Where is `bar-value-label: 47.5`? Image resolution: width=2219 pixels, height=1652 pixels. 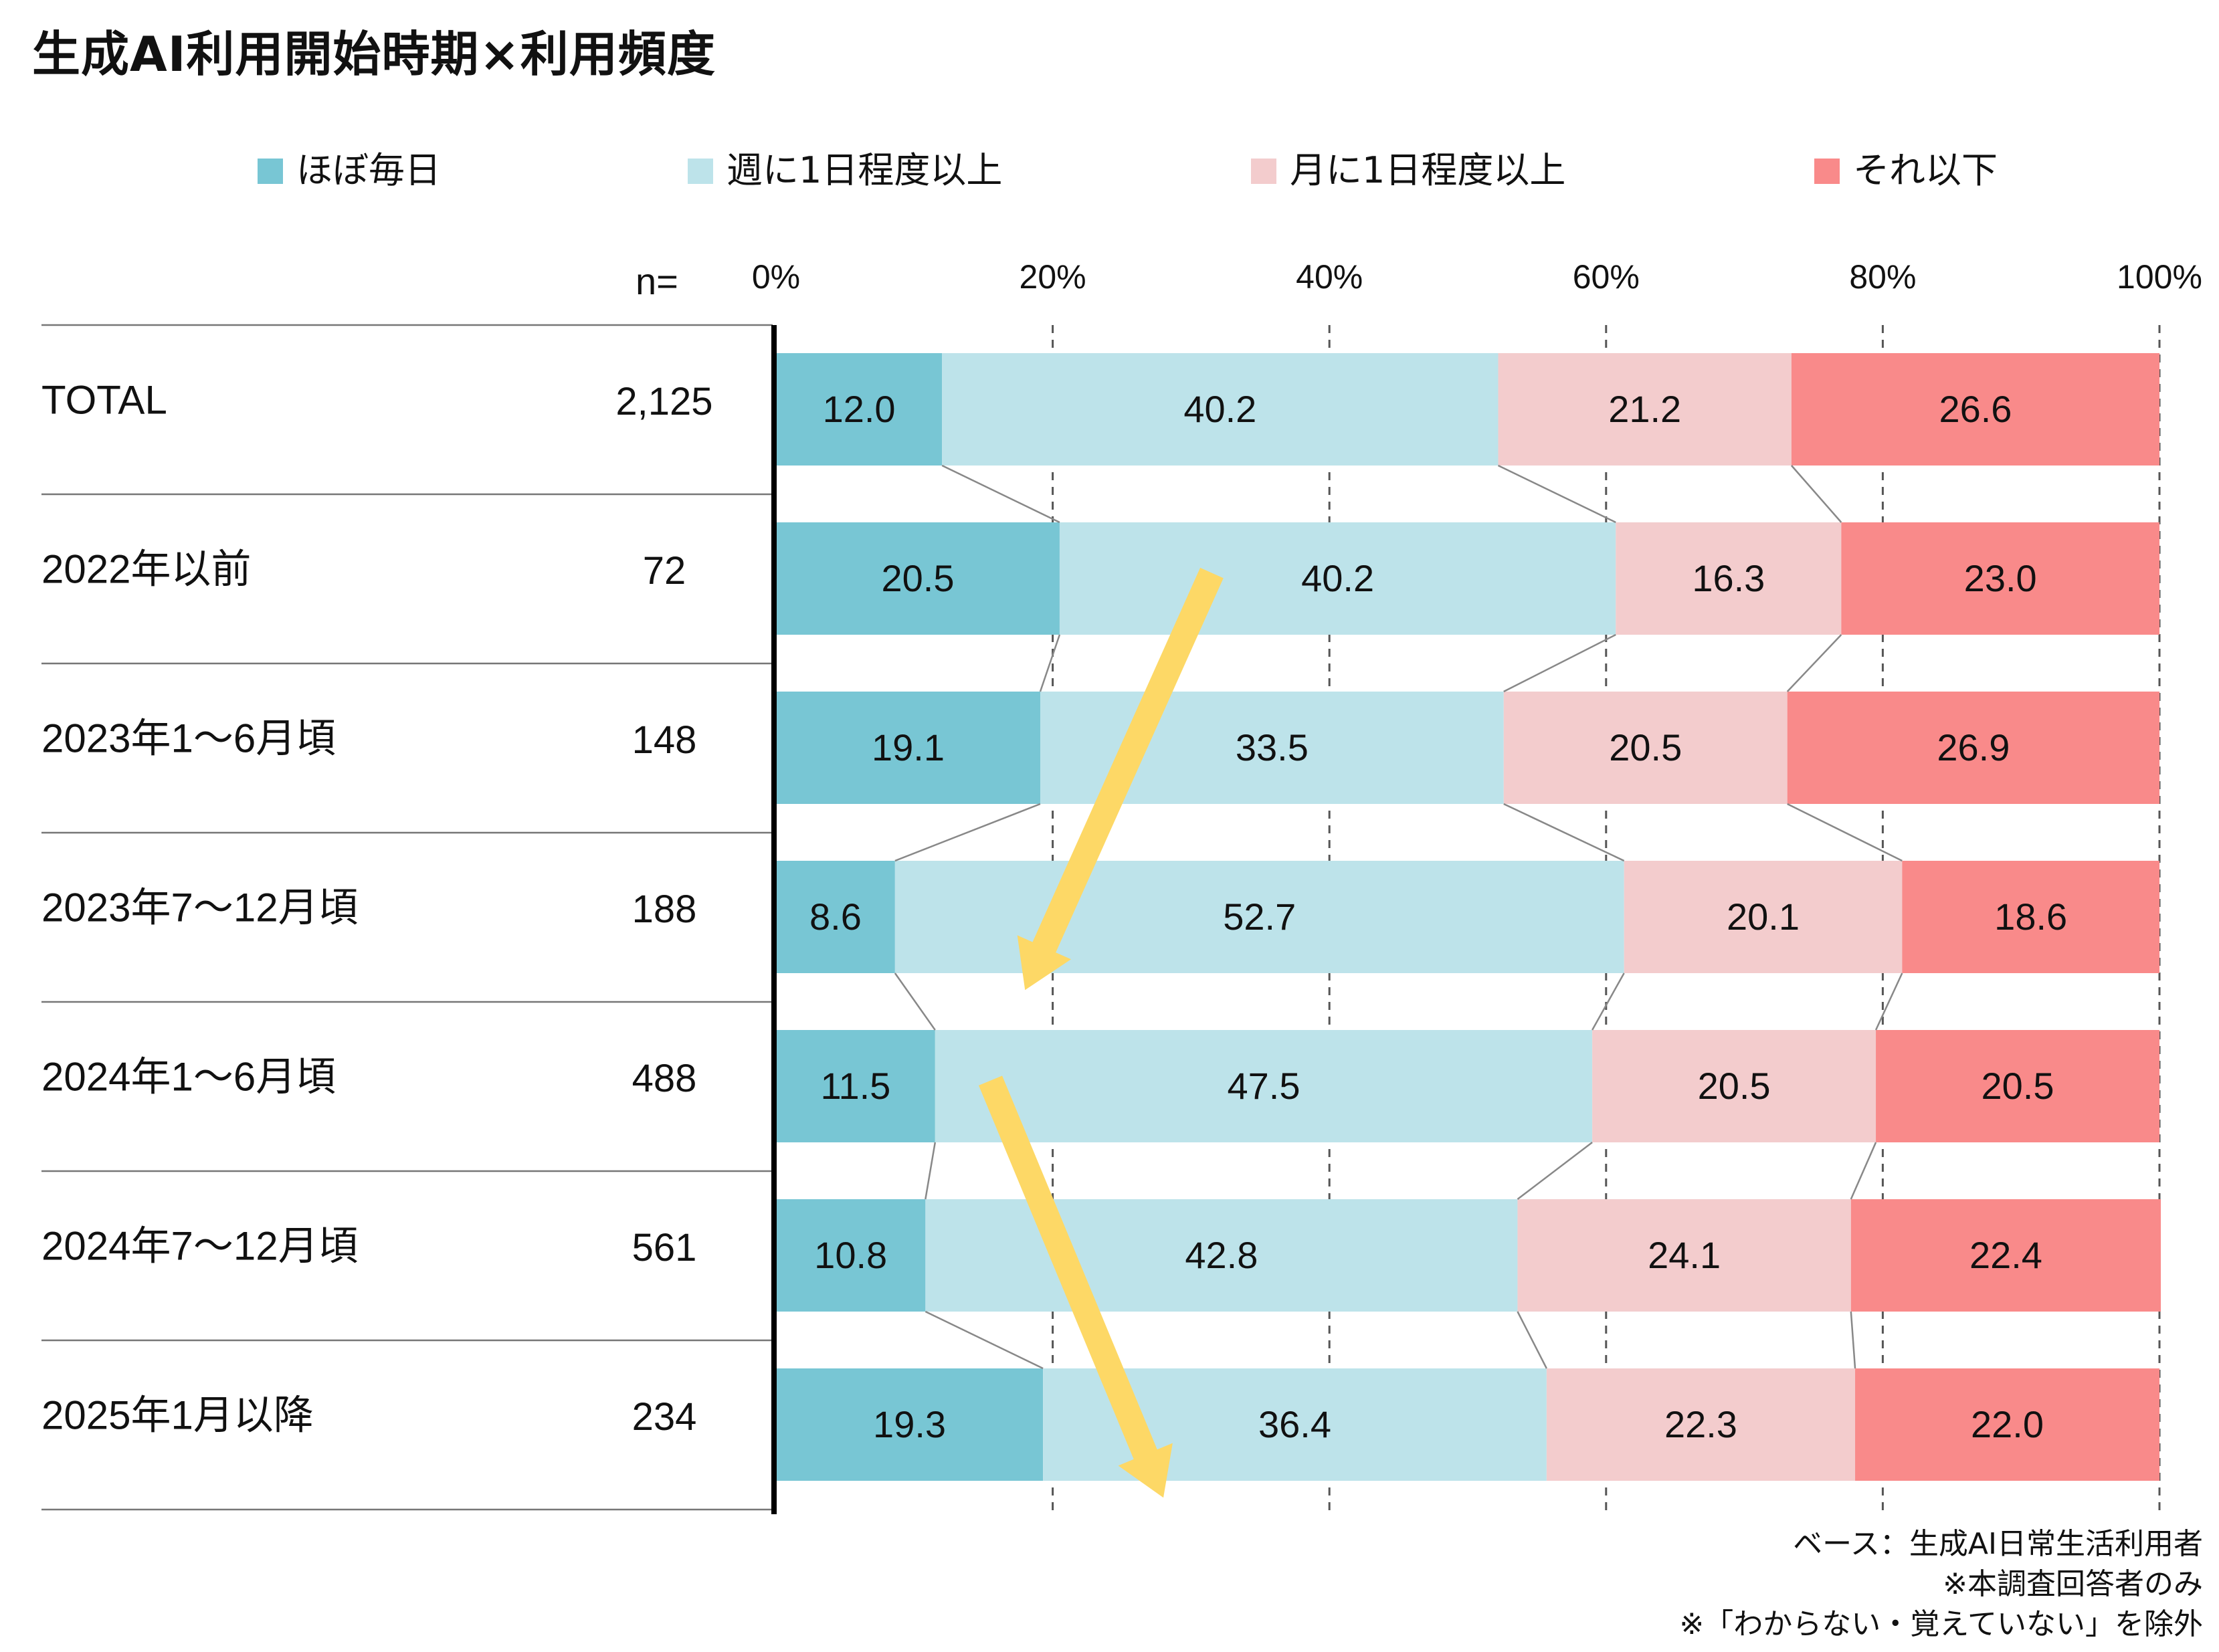 bar-value-label: 47.5 is located at coordinates (1264, 1086).